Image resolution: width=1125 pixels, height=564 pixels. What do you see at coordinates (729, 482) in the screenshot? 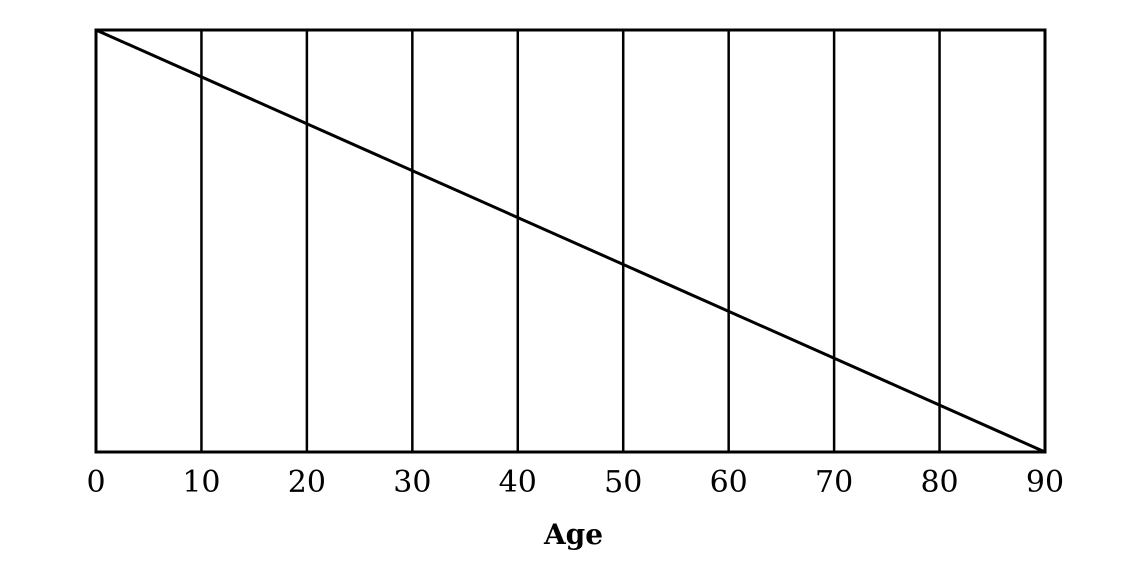
I see `x-tick-label-60: 60` at bounding box center [729, 482].